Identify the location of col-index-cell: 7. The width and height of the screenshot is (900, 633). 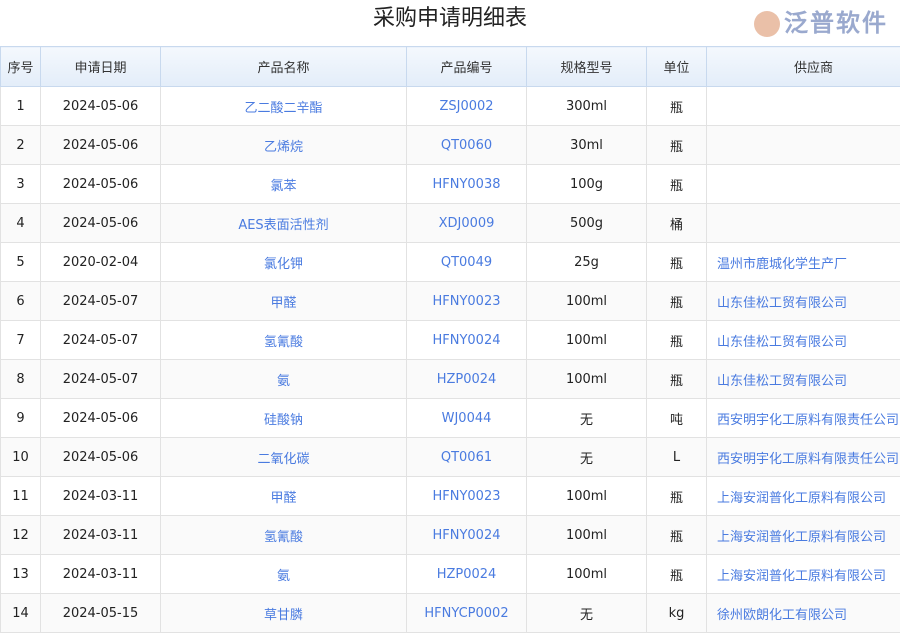
(21, 340).